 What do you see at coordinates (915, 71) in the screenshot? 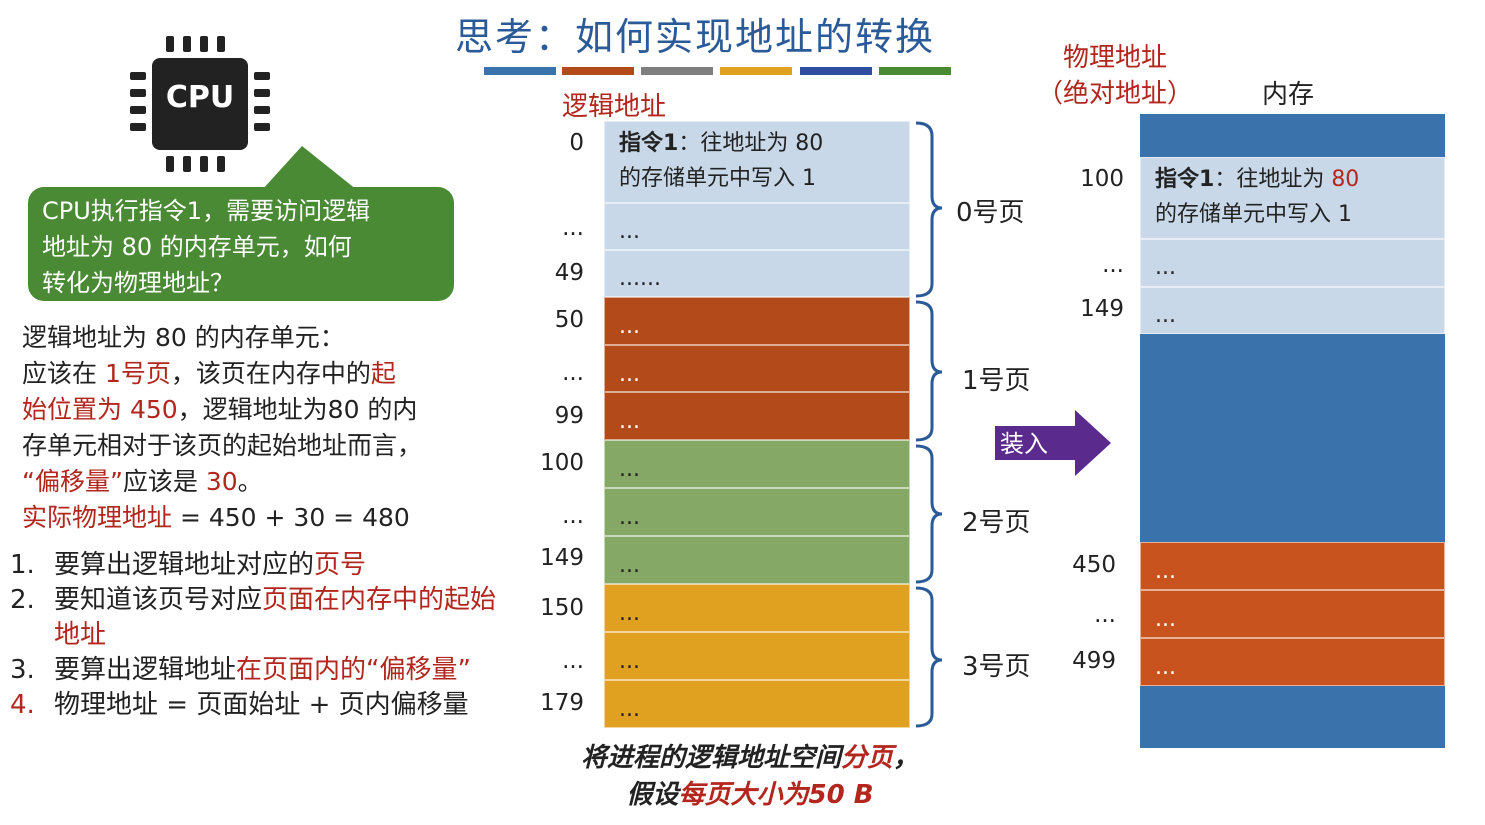
I see `stripe-green` at bounding box center [915, 71].